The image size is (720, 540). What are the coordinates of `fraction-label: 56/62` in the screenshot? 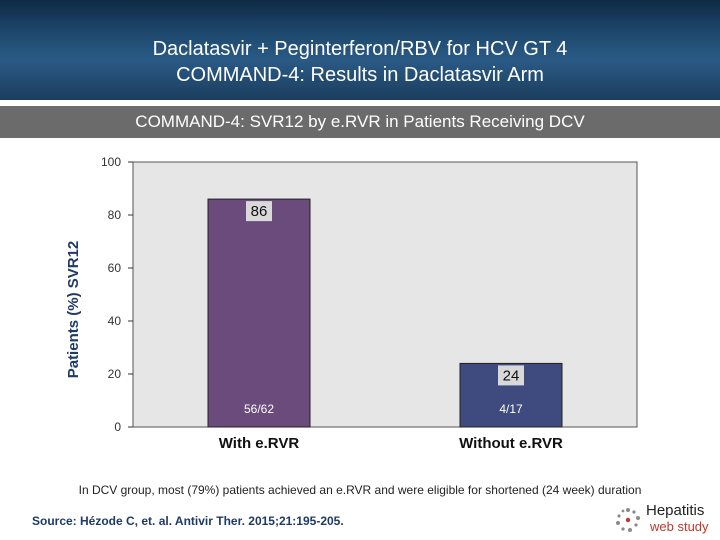 It's located at (259, 409).